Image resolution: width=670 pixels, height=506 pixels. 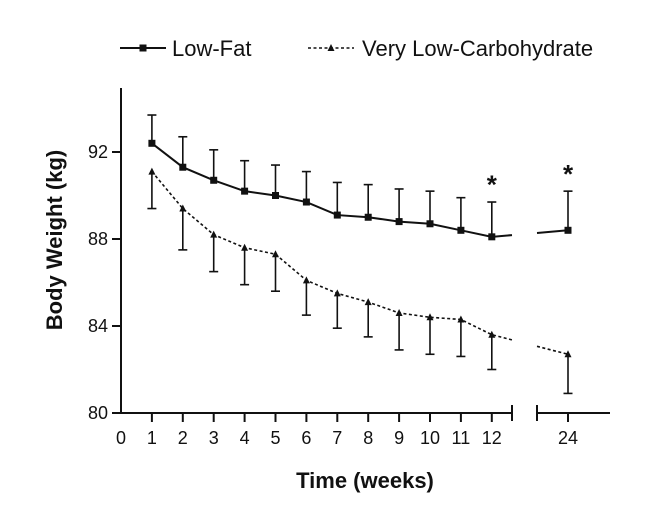 I want to click on x-tick-label-5: 5, so click(x=275, y=438).